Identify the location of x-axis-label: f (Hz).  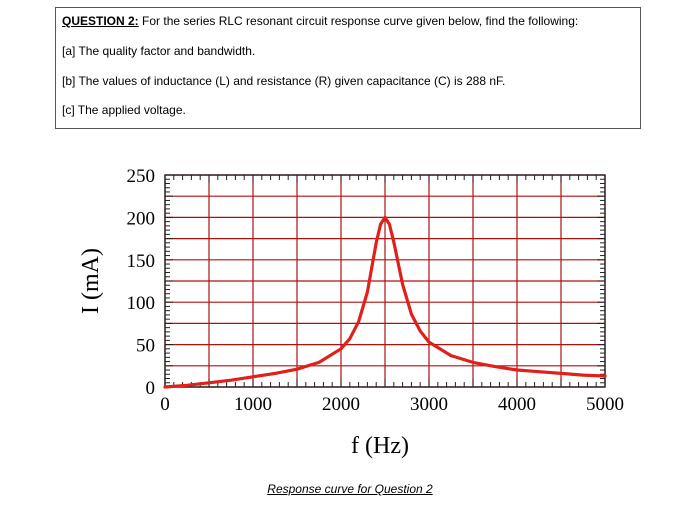
(380, 446).